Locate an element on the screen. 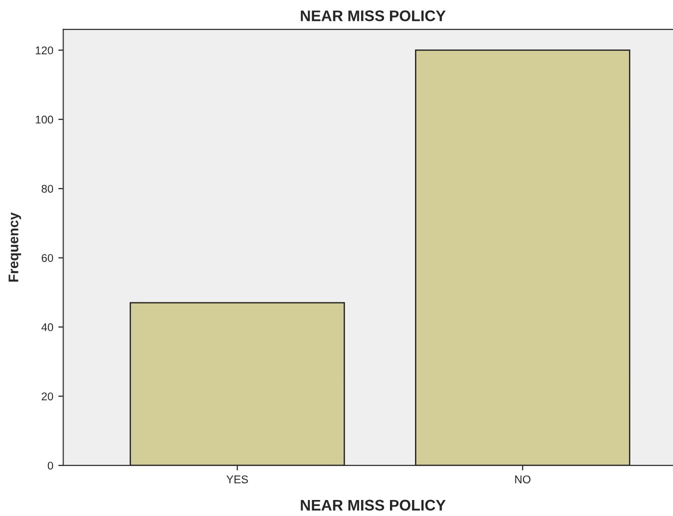 Image resolution: width=673 pixels, height=516 pixels. y-tick-label: 40 is located at coordinates (47, 327).